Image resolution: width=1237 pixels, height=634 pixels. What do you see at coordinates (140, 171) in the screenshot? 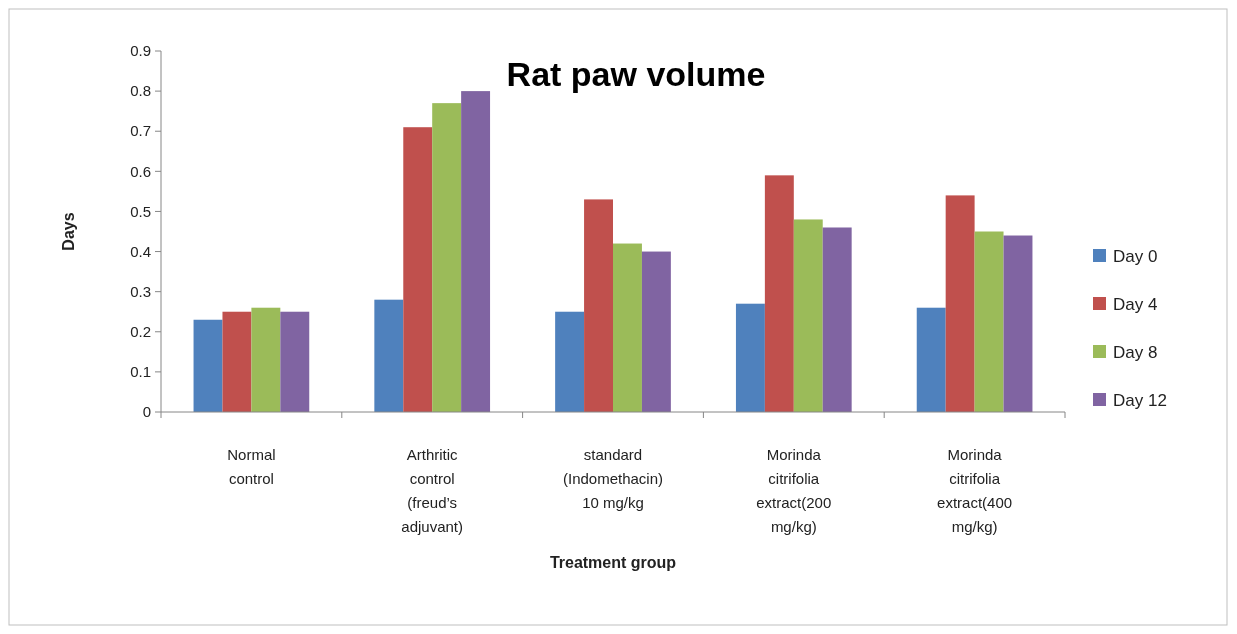
I see `y-tick-label: 0.6` at bounding box center [140, 171].